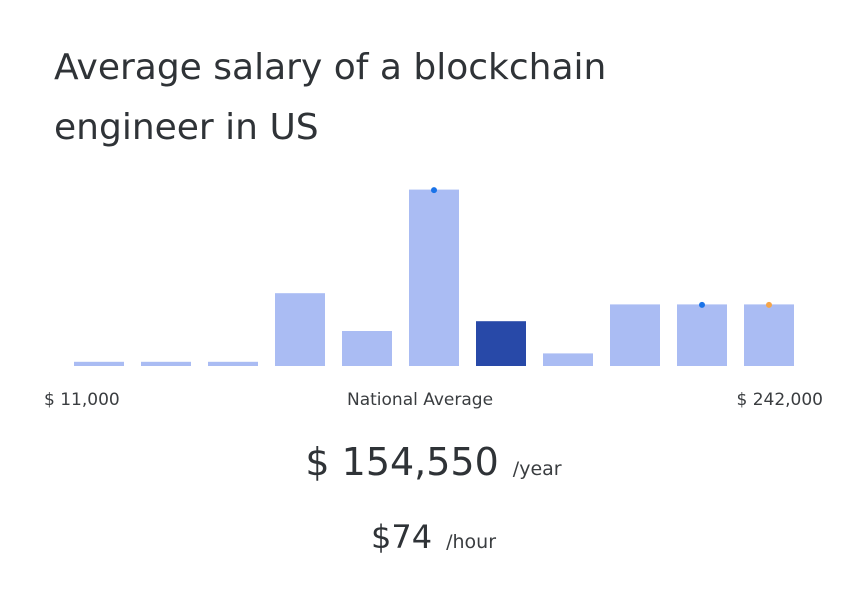 Image resolution: width=867 pixels, height=600 pixels. Describe the element at coordinates (82, 400) in the screenshot. I see `x-axis-min-label: $ 11,000` at that location.